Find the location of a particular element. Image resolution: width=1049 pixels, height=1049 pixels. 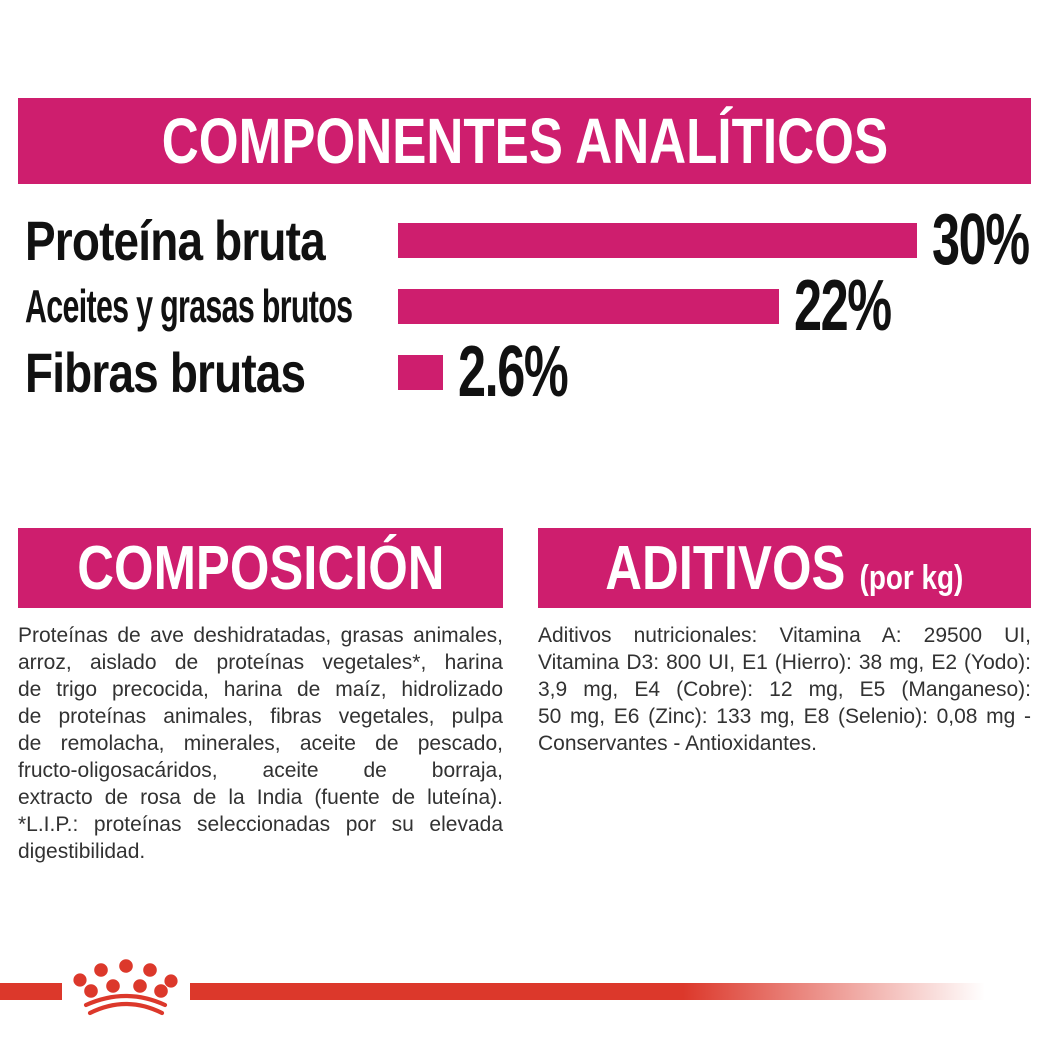

bar-value: 22% is located at coordinates (843, 306).